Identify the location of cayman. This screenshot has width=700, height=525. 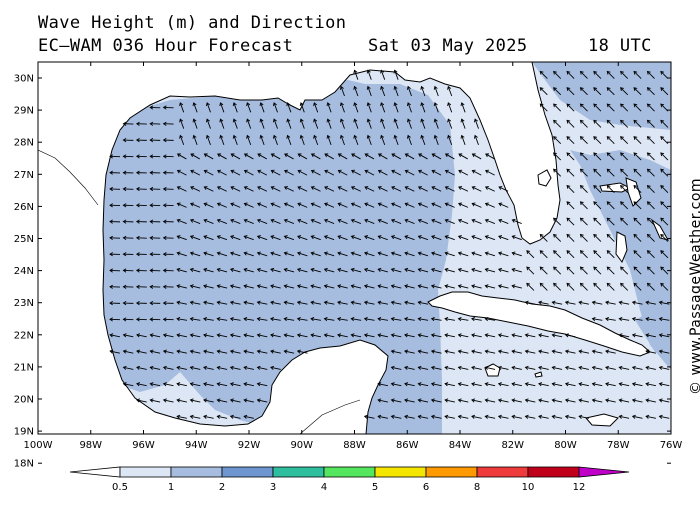
(538, 374).